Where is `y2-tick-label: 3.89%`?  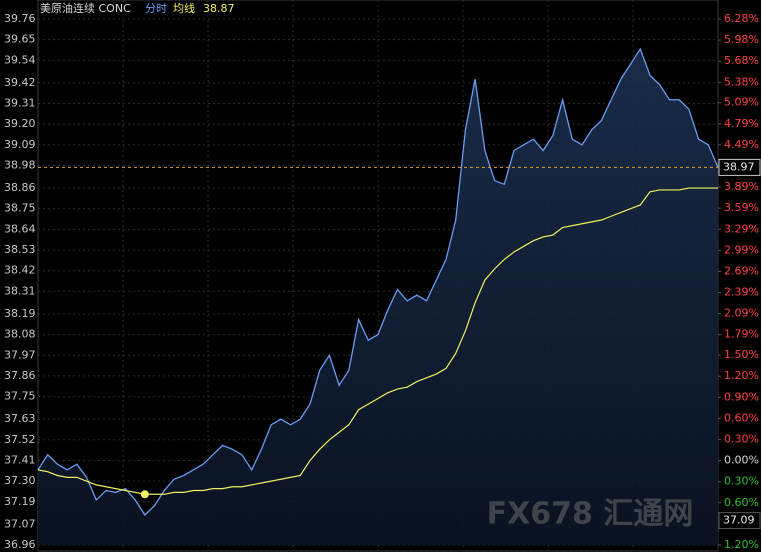 y2-tick-label: 3.89% is located at coordinates (741, 186).